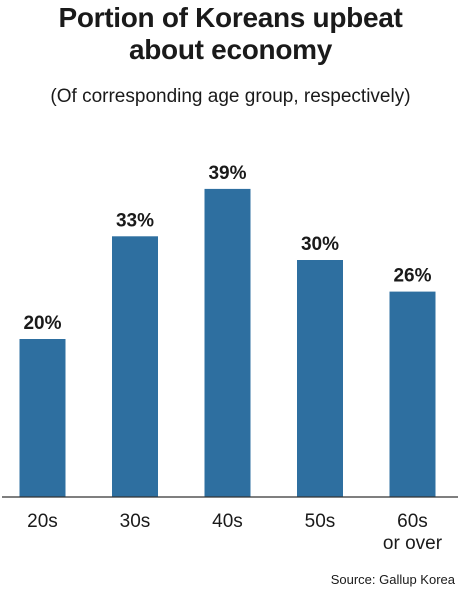 This screenshot has height=590, width=461. What do you see at coordinates (392, 579) in the screenshot?
I see `source-note: Source: Gallup Korea` at bounding box center [392, 579].